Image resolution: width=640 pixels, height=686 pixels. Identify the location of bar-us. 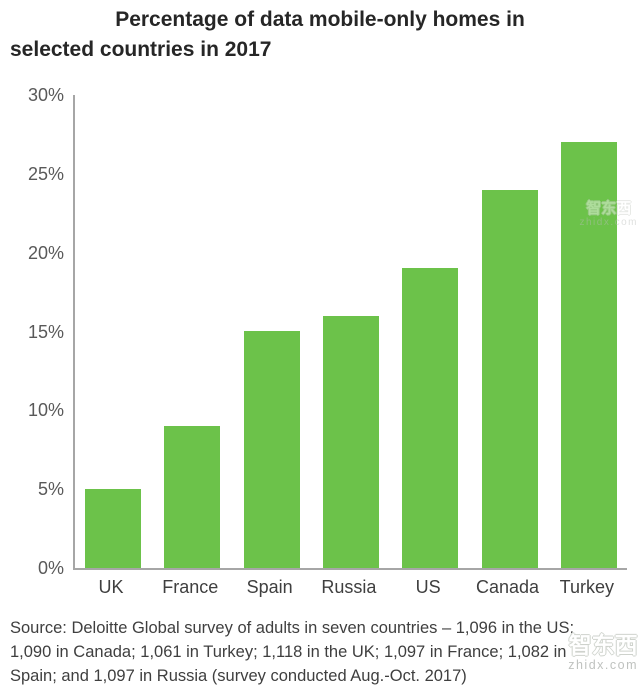
(430, 418).